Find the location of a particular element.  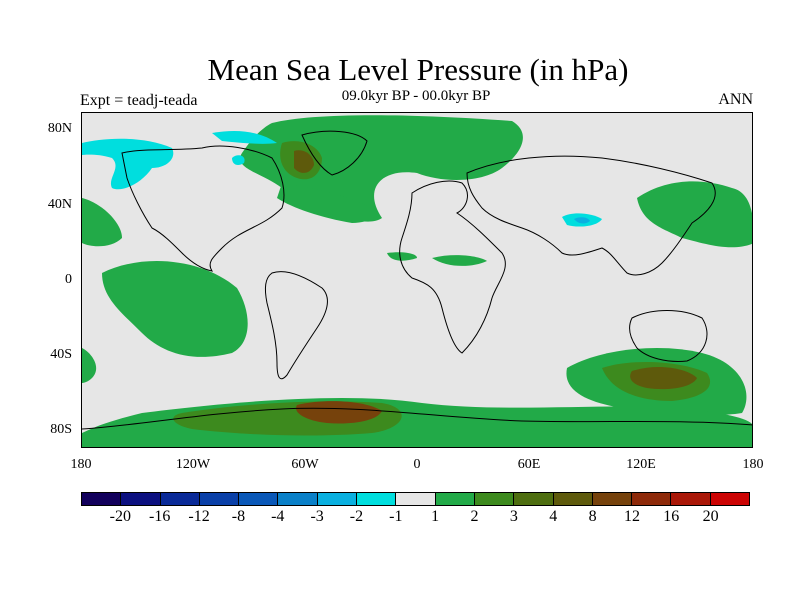

colorbar-label: 8 is located at coordinates (592, 516).